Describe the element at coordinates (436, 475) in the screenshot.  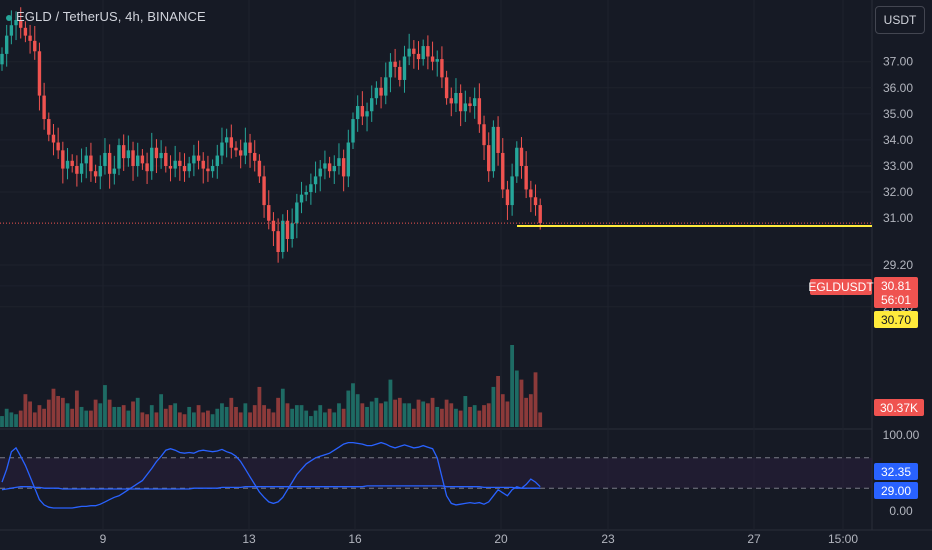
I see `rsi-pane` at that location.